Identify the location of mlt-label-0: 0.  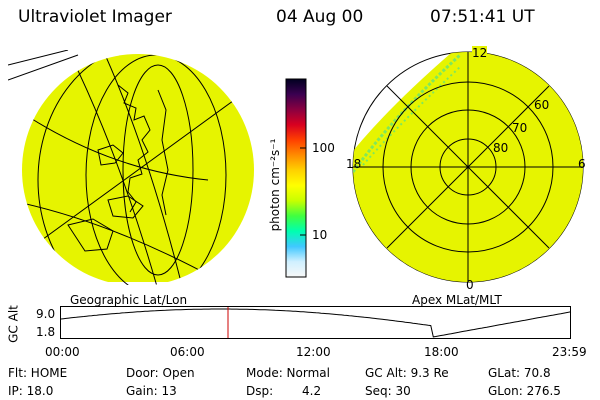
(470, 285).